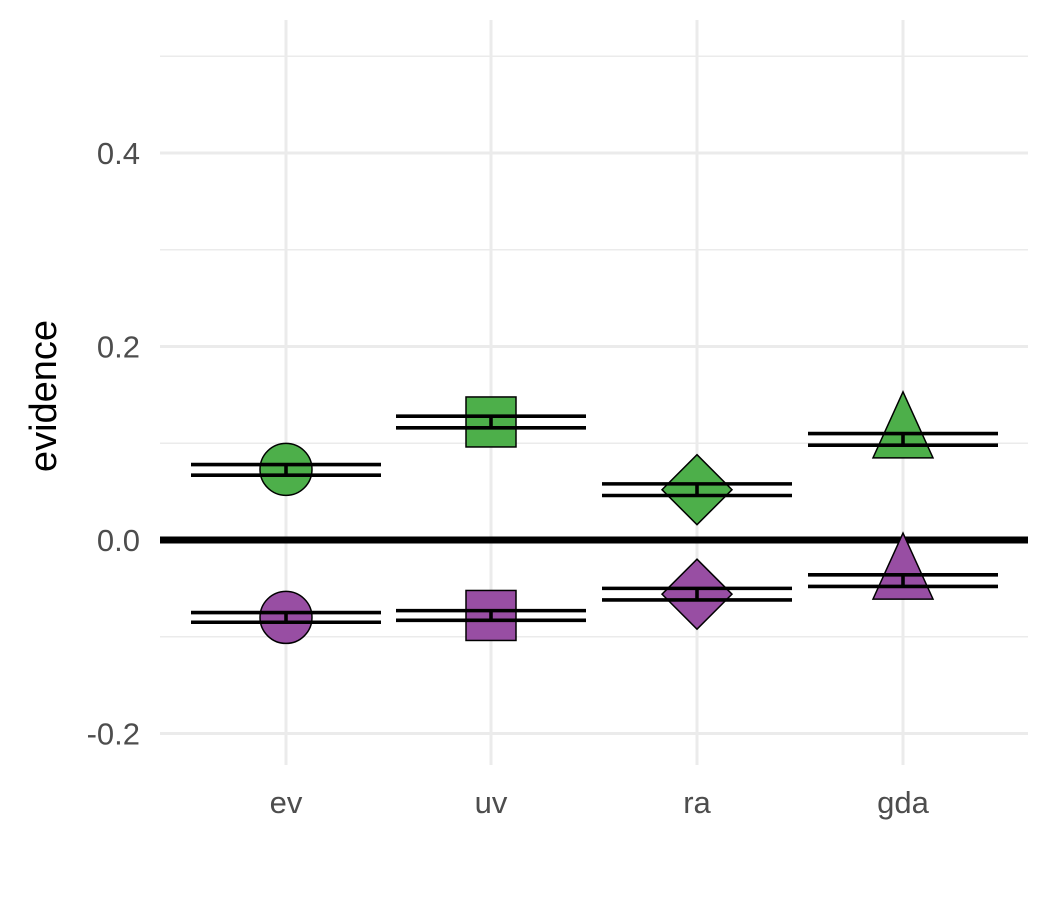  What do you see at coordinates (491, 802) in the screenshot?
I see `x-tick-label-uv: uv` at bounding box center [491, 802].